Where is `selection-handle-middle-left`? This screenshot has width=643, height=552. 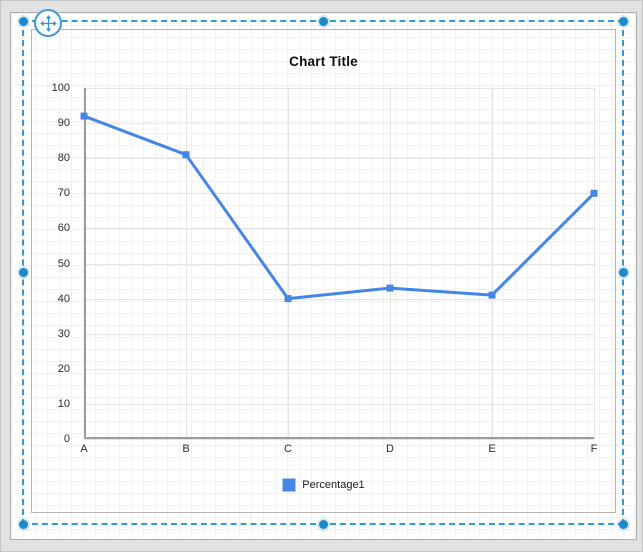
selection-handle-middle-left is located at coordinates (23, 272).